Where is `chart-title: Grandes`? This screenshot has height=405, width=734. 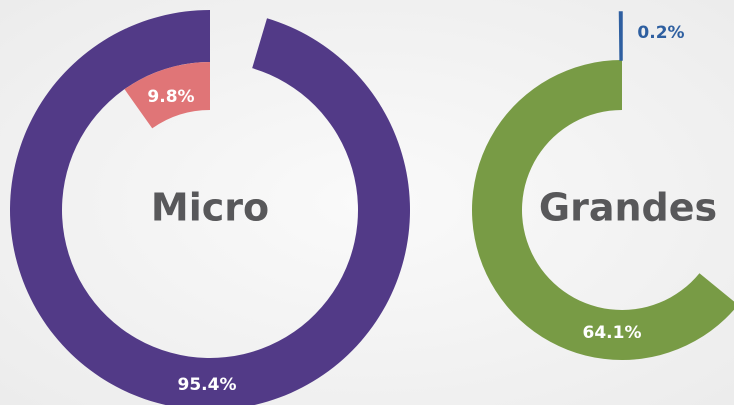
chart-title: Grandes is located at coordinates (628, 208).